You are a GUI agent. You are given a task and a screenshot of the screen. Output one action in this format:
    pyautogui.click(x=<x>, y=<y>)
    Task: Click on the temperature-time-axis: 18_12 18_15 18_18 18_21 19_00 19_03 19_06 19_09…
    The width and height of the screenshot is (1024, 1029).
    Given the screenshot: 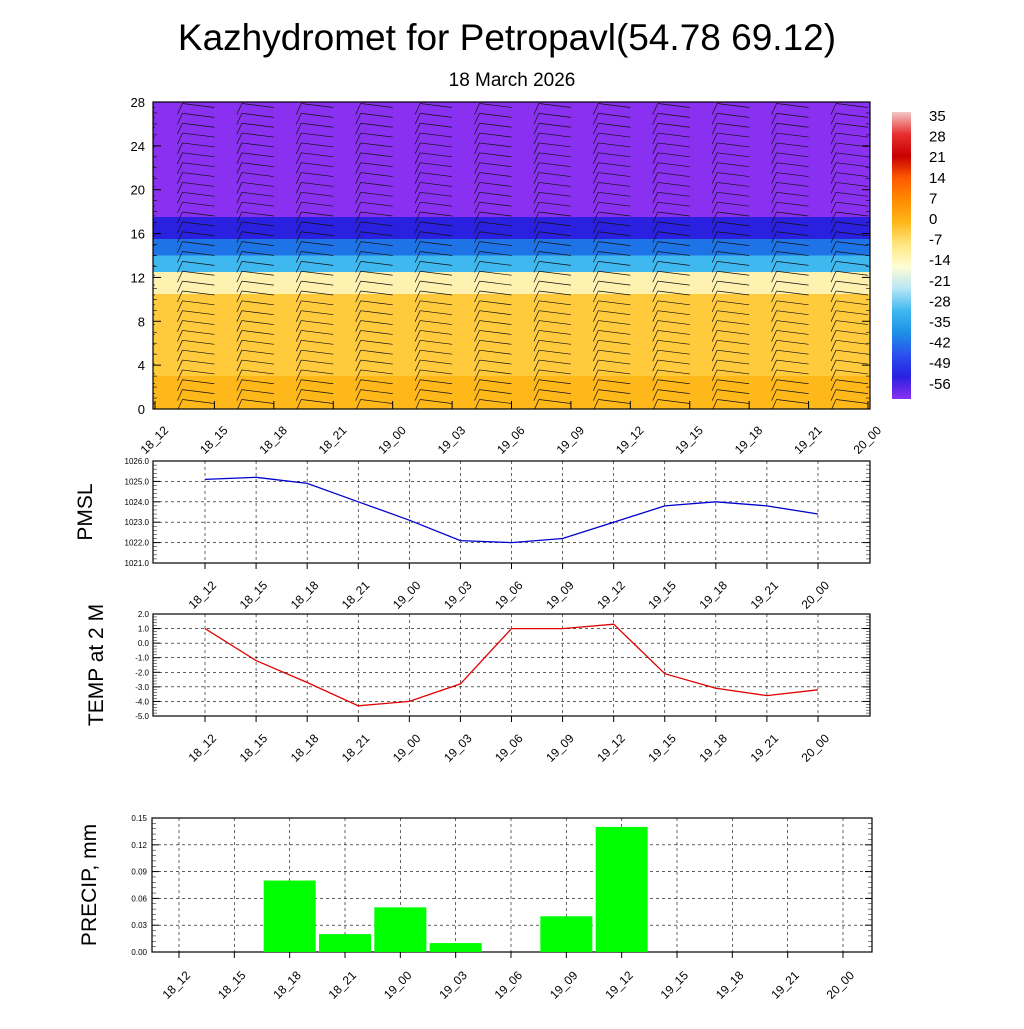 What is the action you would take?
    pyautogui.click(x=509, y=740)
    